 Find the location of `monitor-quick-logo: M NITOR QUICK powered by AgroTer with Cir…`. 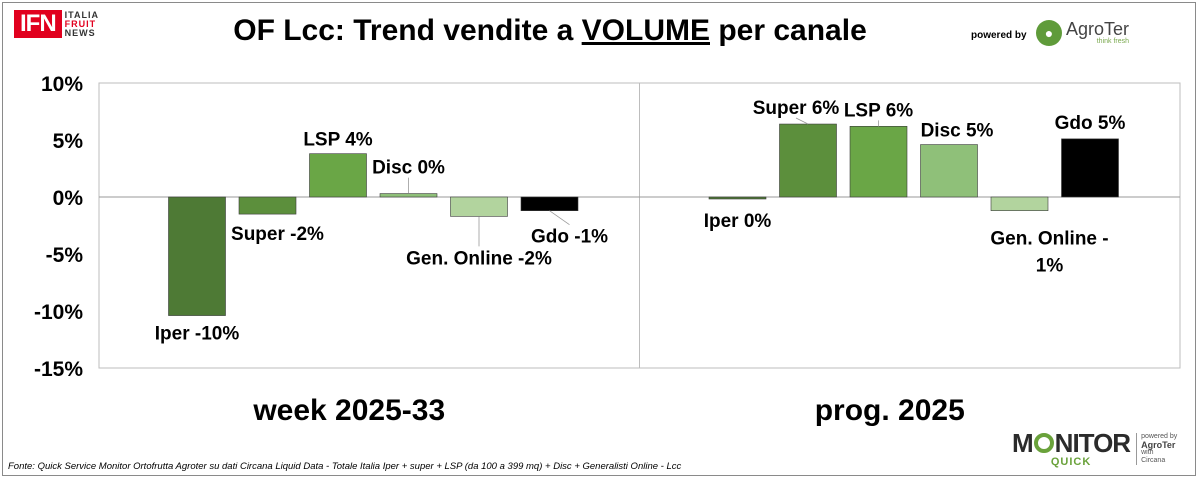

monitor-quick-logo: M NITOR QUICK powered by AgroTer with Cir… is located at coordinates (1094, 449).